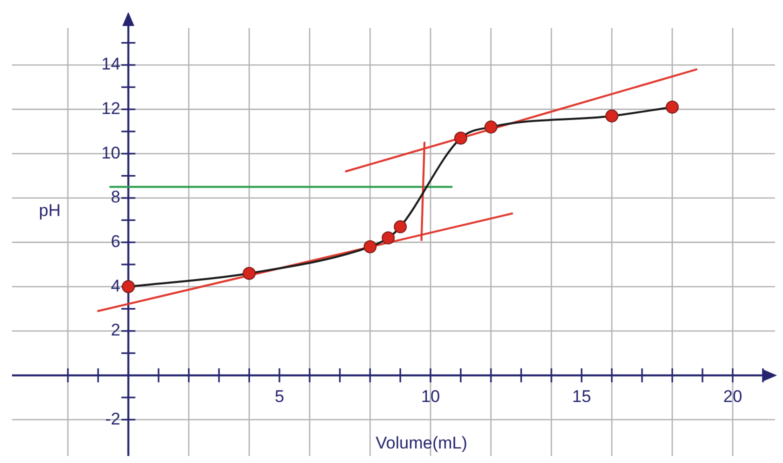  I want to click on x-tick-label: 15, so click(582, 396).